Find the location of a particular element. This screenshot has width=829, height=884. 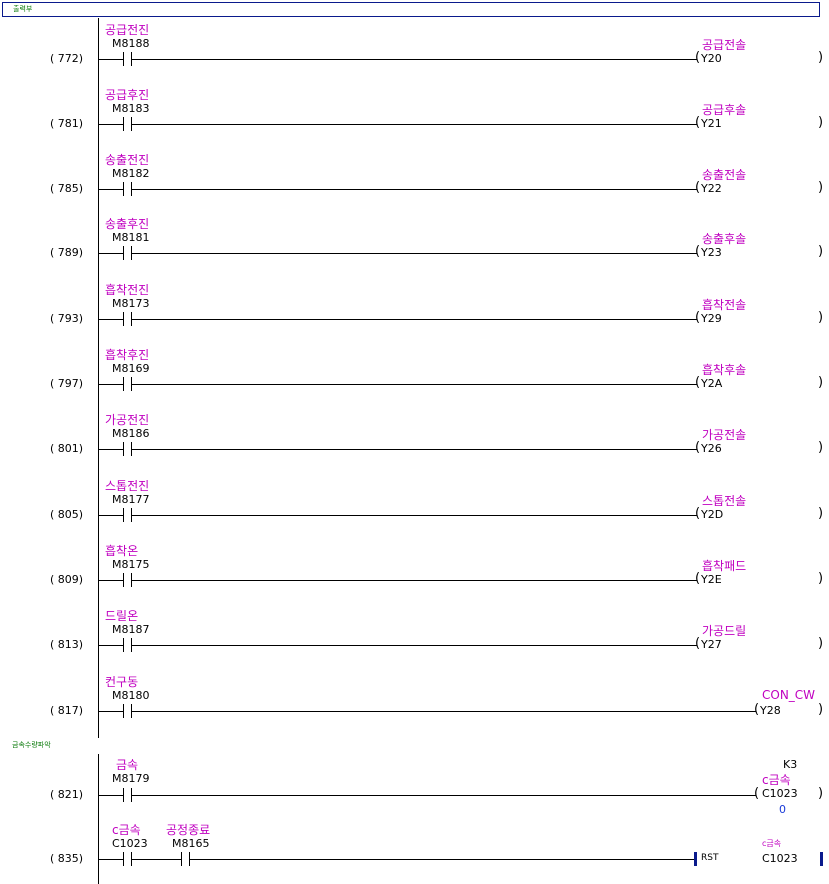

coil-device: Y22 is located at coordinates (711, 188).